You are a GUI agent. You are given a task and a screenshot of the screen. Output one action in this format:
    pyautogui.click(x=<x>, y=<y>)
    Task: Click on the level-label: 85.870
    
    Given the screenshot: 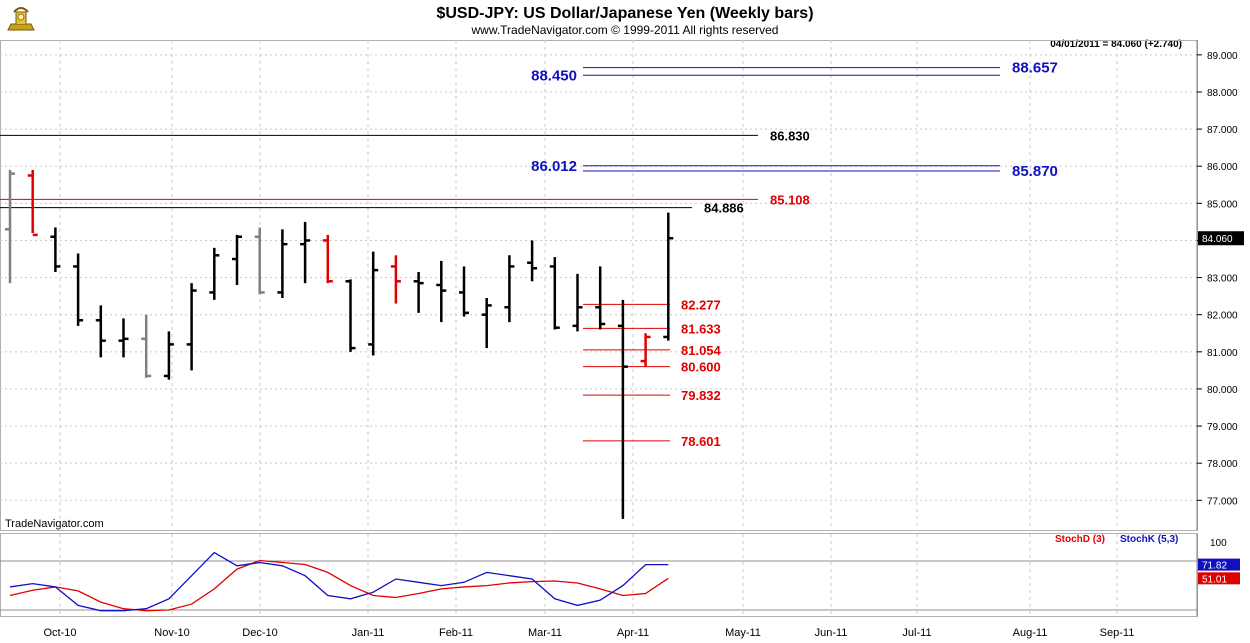 What is the action you would take?
    pyautogui.click(x=1035, y=171)
    